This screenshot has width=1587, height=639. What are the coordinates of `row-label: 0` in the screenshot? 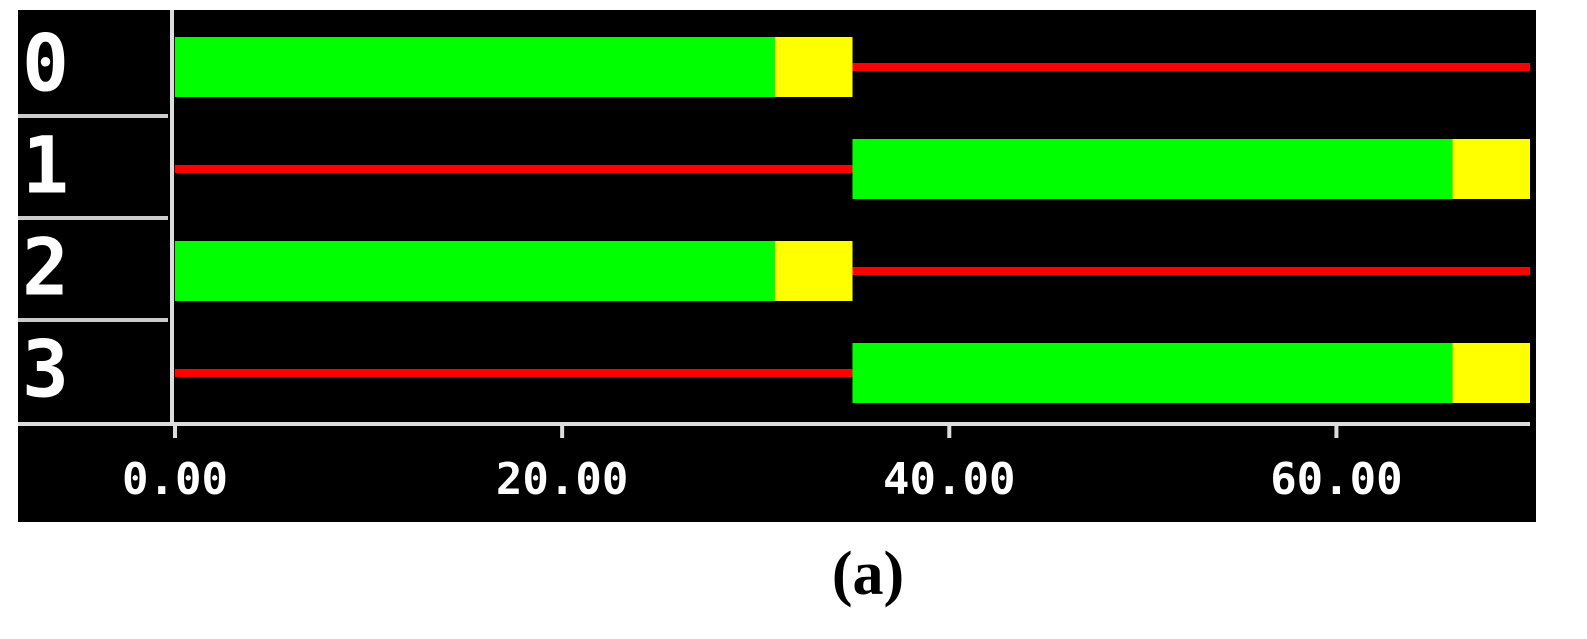 It's located at (45, 64).